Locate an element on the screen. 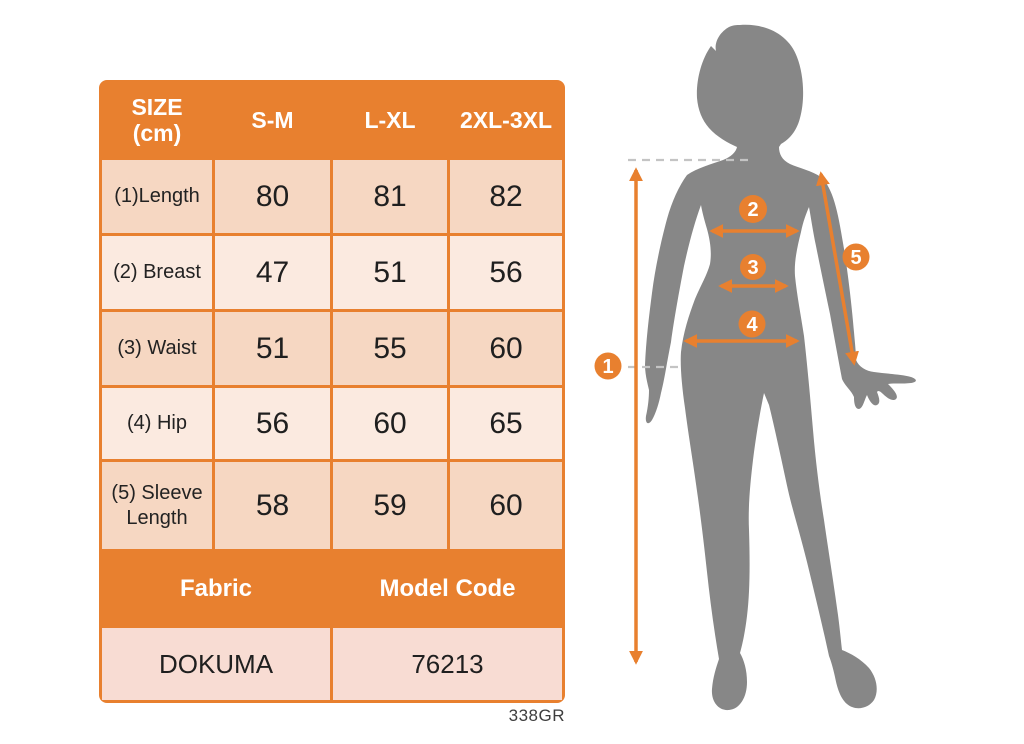 This screenshot has width=1024, height=744. column-header-2xl3xl: 2XL-3XL is located at coordinates (506, 120).